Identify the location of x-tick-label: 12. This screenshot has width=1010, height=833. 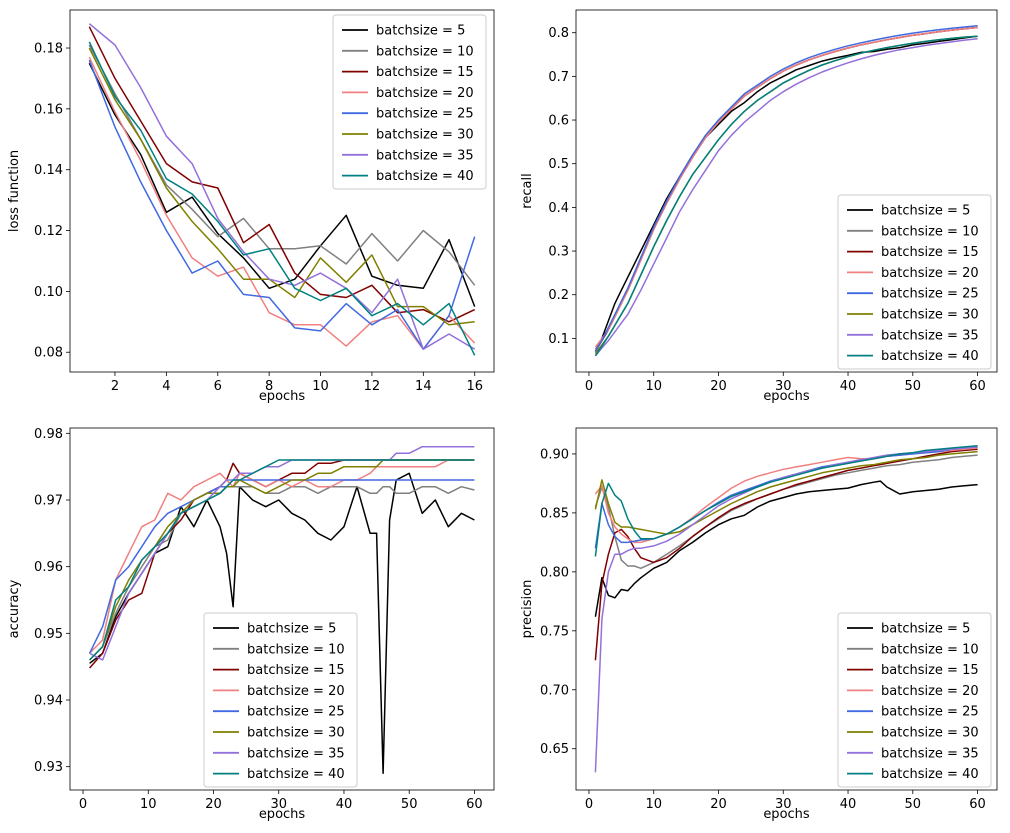
(372, 386).